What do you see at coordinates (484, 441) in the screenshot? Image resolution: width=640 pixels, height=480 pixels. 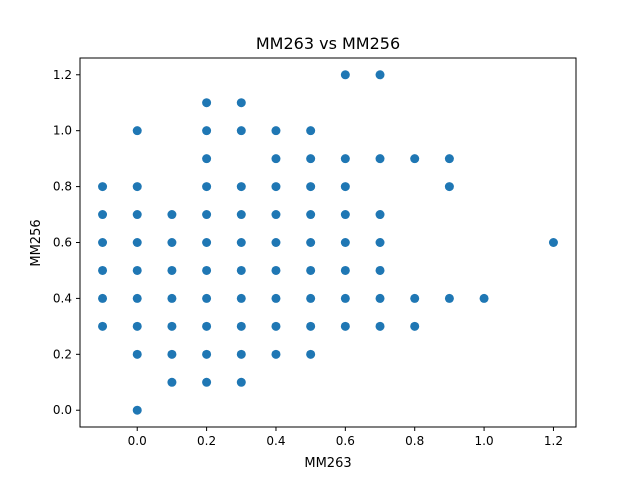 I see `x-tick-label: 1.0` at bounding box center [484, 441].